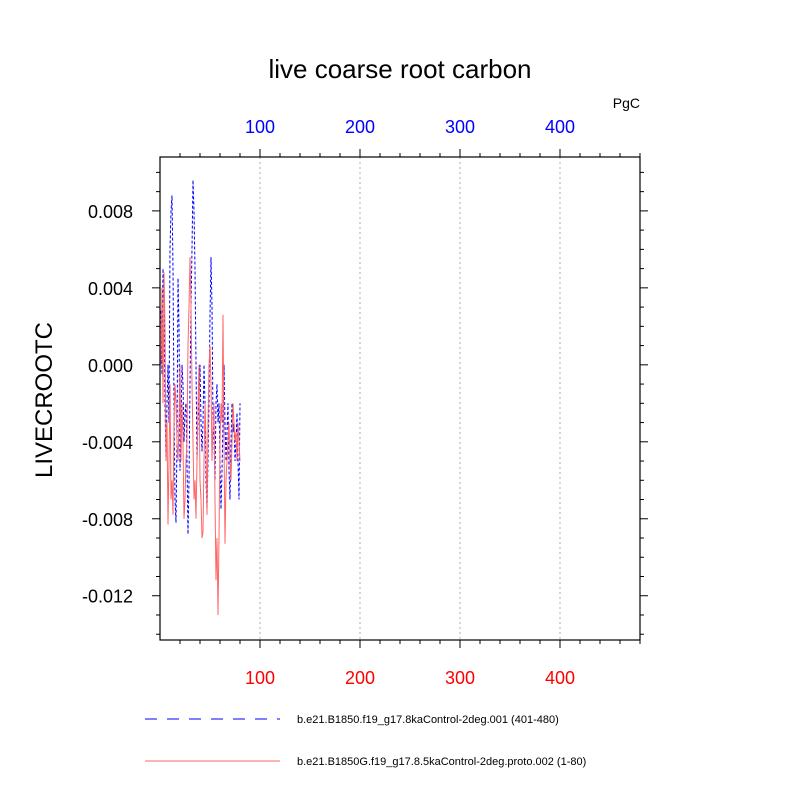 The width and height of the screenshot is (800, 800). Describe the element at coordinates (360, 127) in the screenshot. I see `x-tick-label-top-200: 200` at that location.